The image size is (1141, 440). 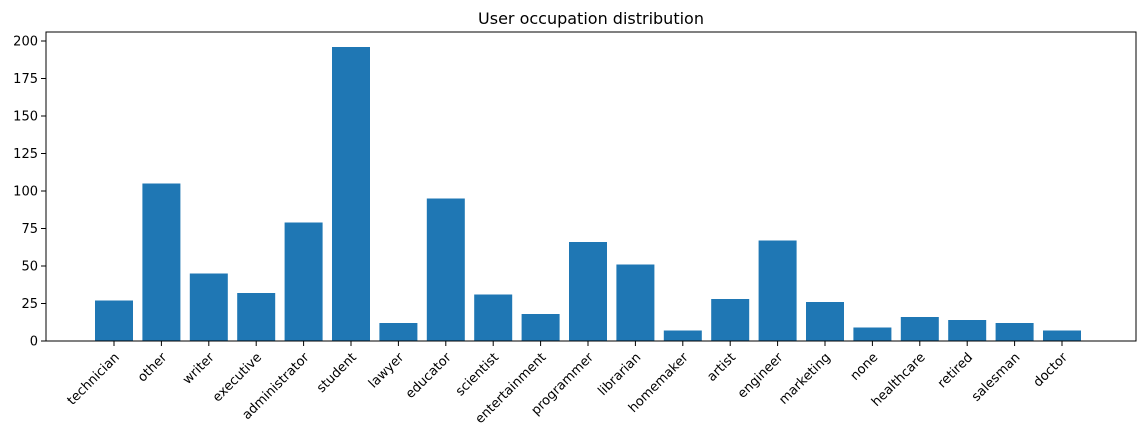 I want to click on bar-healthcare, so click(x=919, y=329).